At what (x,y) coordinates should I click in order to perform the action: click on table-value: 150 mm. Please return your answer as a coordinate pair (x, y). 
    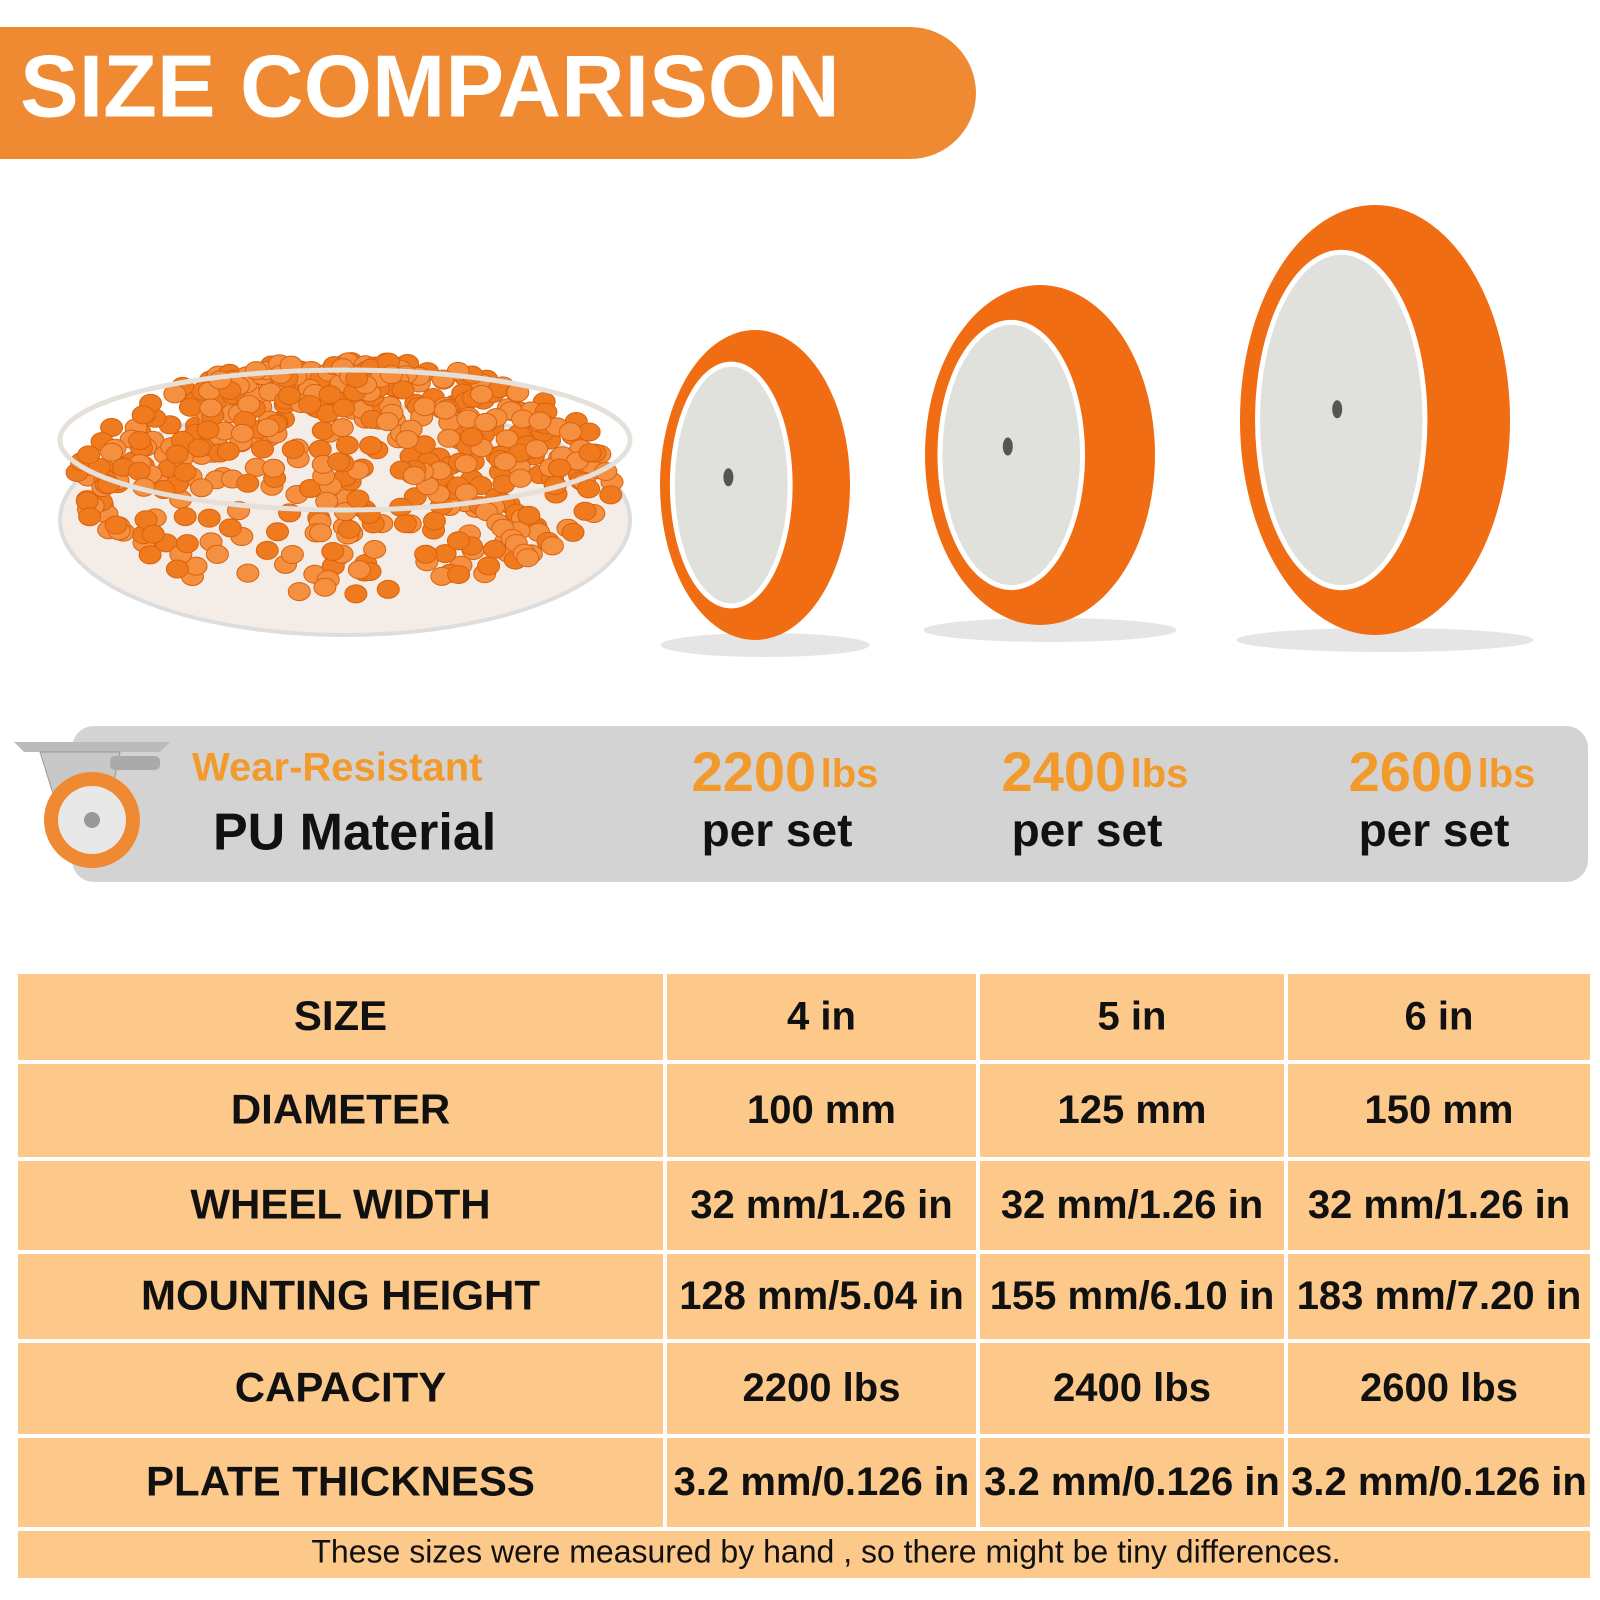
    Looking at the image, I should click on (1439, 1110).